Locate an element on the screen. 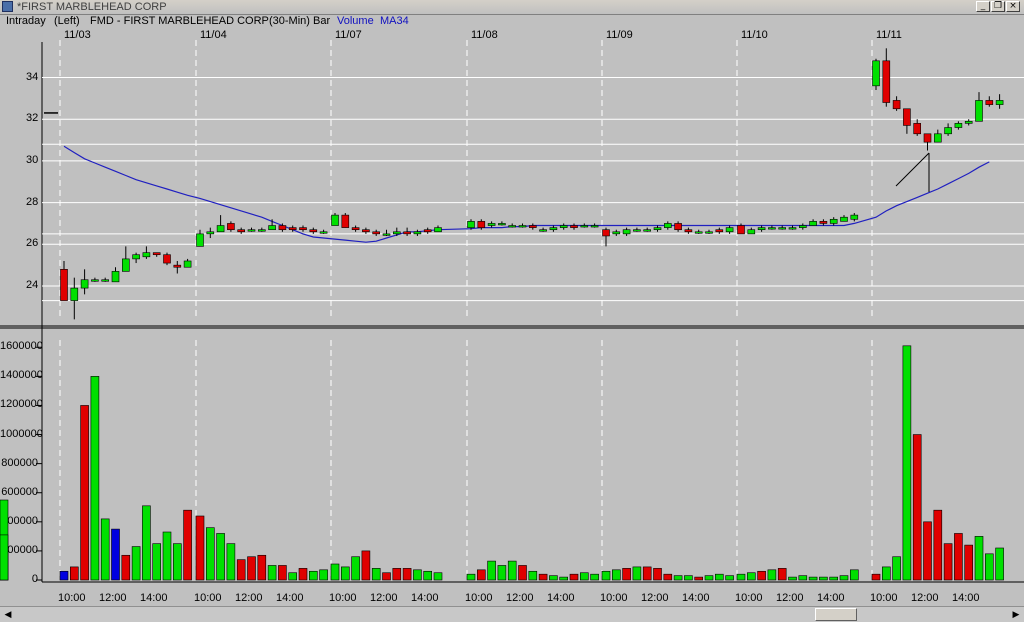 The height and width of the screenshot is (622, 1024). price-tick-label: 26 is located at coordinates (32, 243).